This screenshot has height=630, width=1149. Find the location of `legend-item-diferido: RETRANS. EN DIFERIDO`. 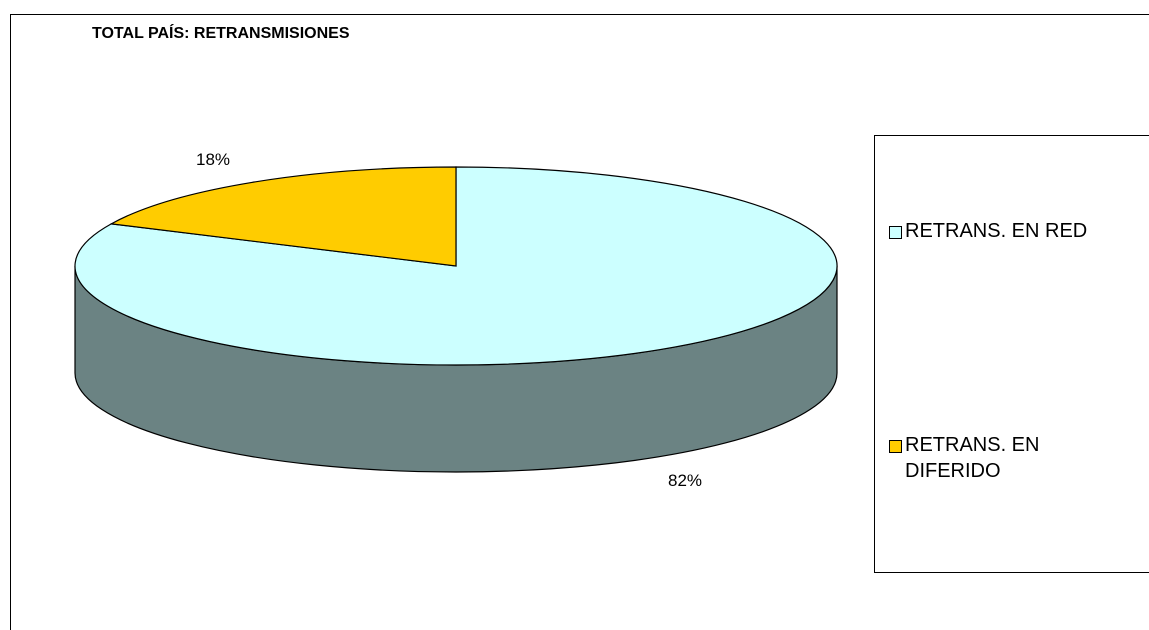

legend-item-diferido: RETRANS. EN DIFERIDO is located at coordinates (982, 458).